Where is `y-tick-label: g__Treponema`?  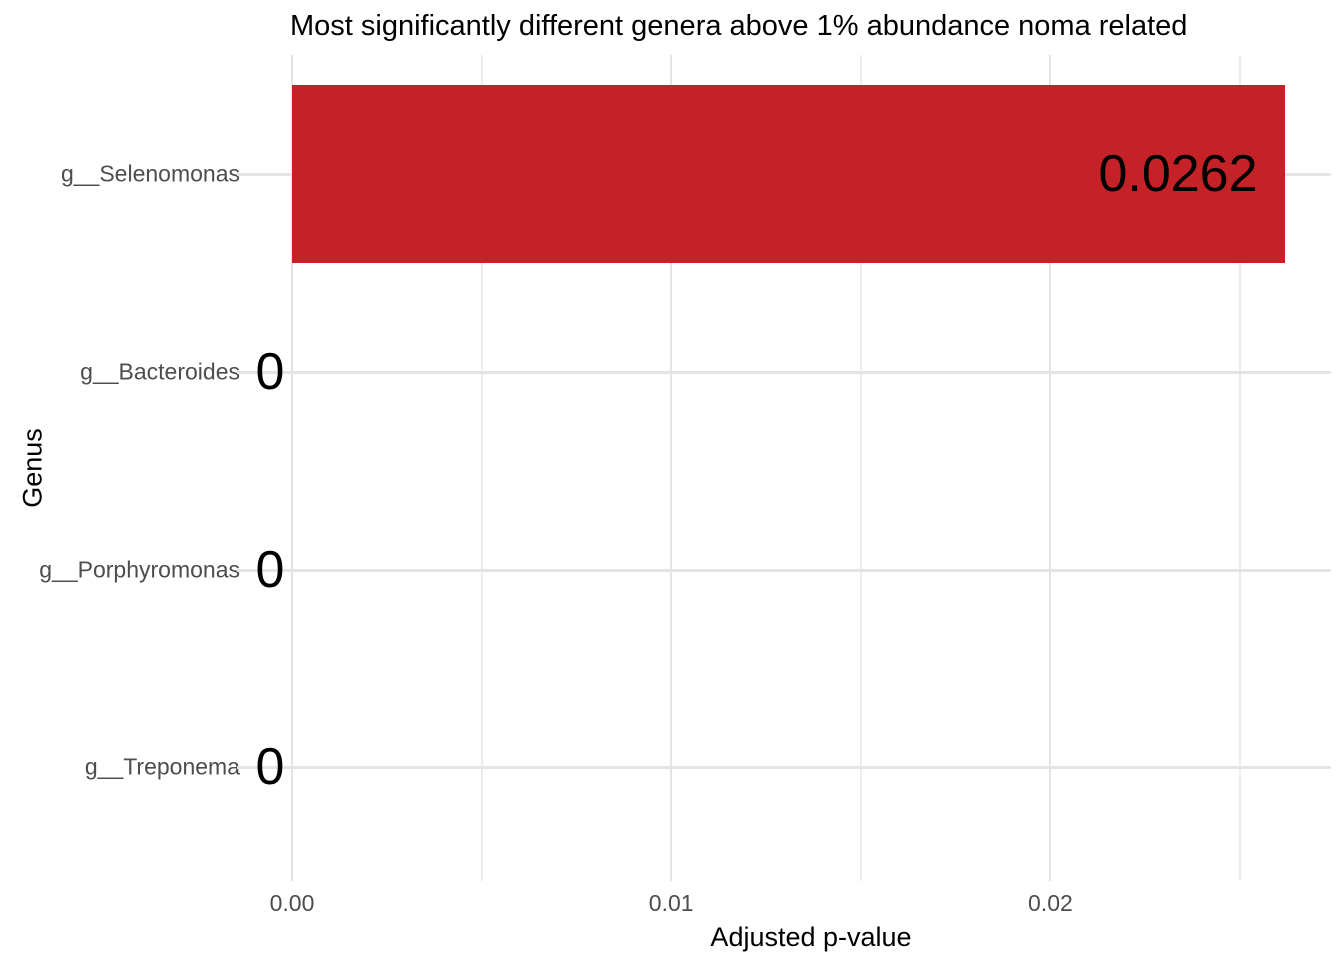
y-tick-label: g__Treponema is located at coordinates (162, 766).